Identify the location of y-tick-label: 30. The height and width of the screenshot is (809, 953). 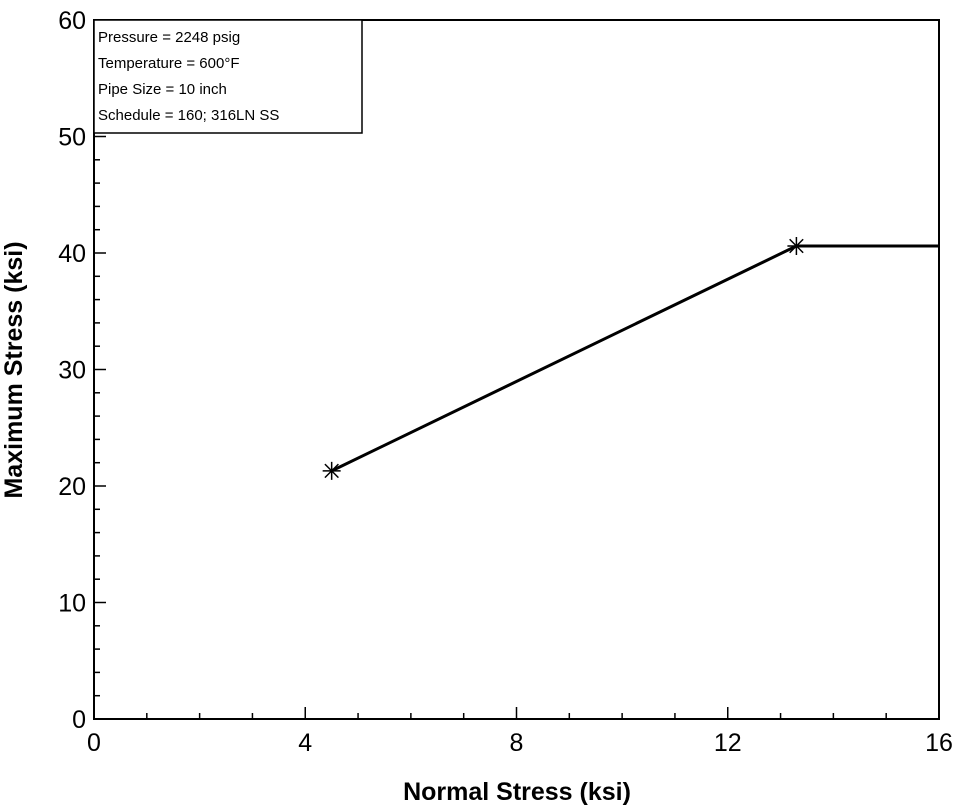
(72, 371).